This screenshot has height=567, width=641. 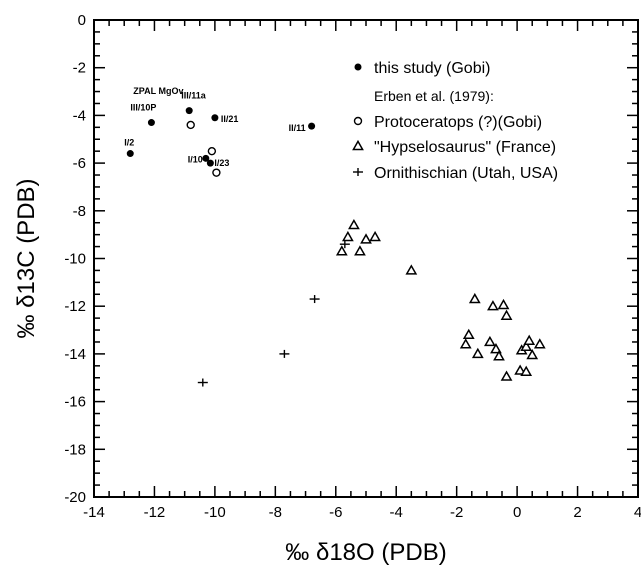 I want to click on y-tick-label: -6, so click(x=79, y=163).